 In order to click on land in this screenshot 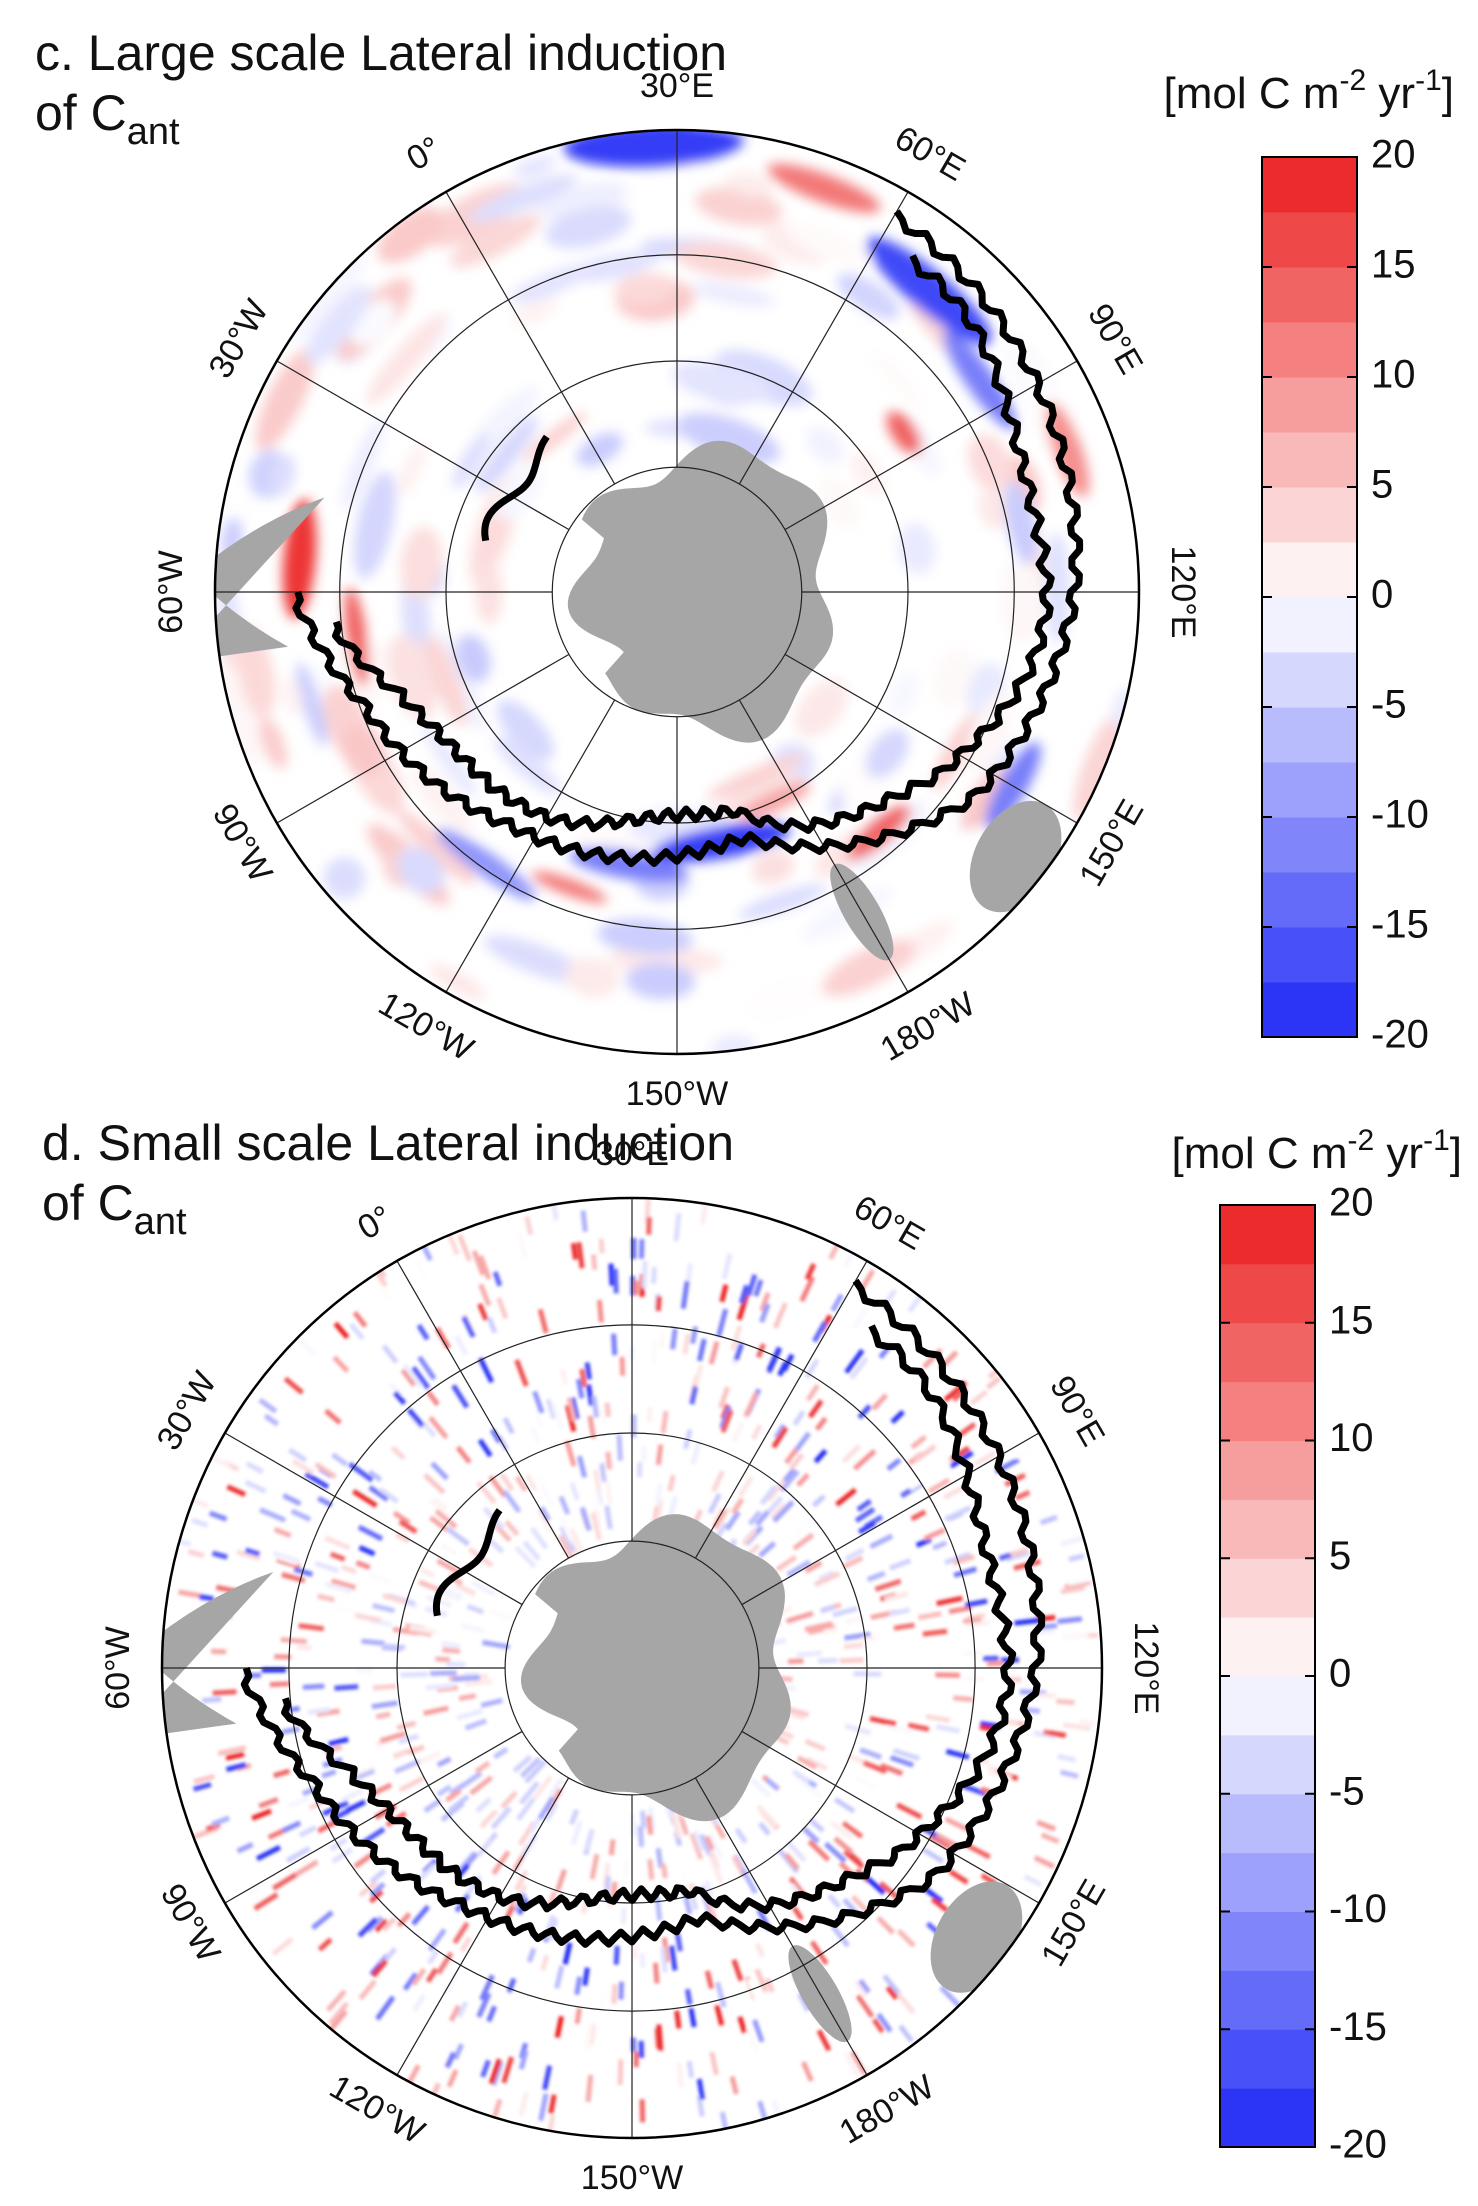, I will do `click(592, 1778)`.